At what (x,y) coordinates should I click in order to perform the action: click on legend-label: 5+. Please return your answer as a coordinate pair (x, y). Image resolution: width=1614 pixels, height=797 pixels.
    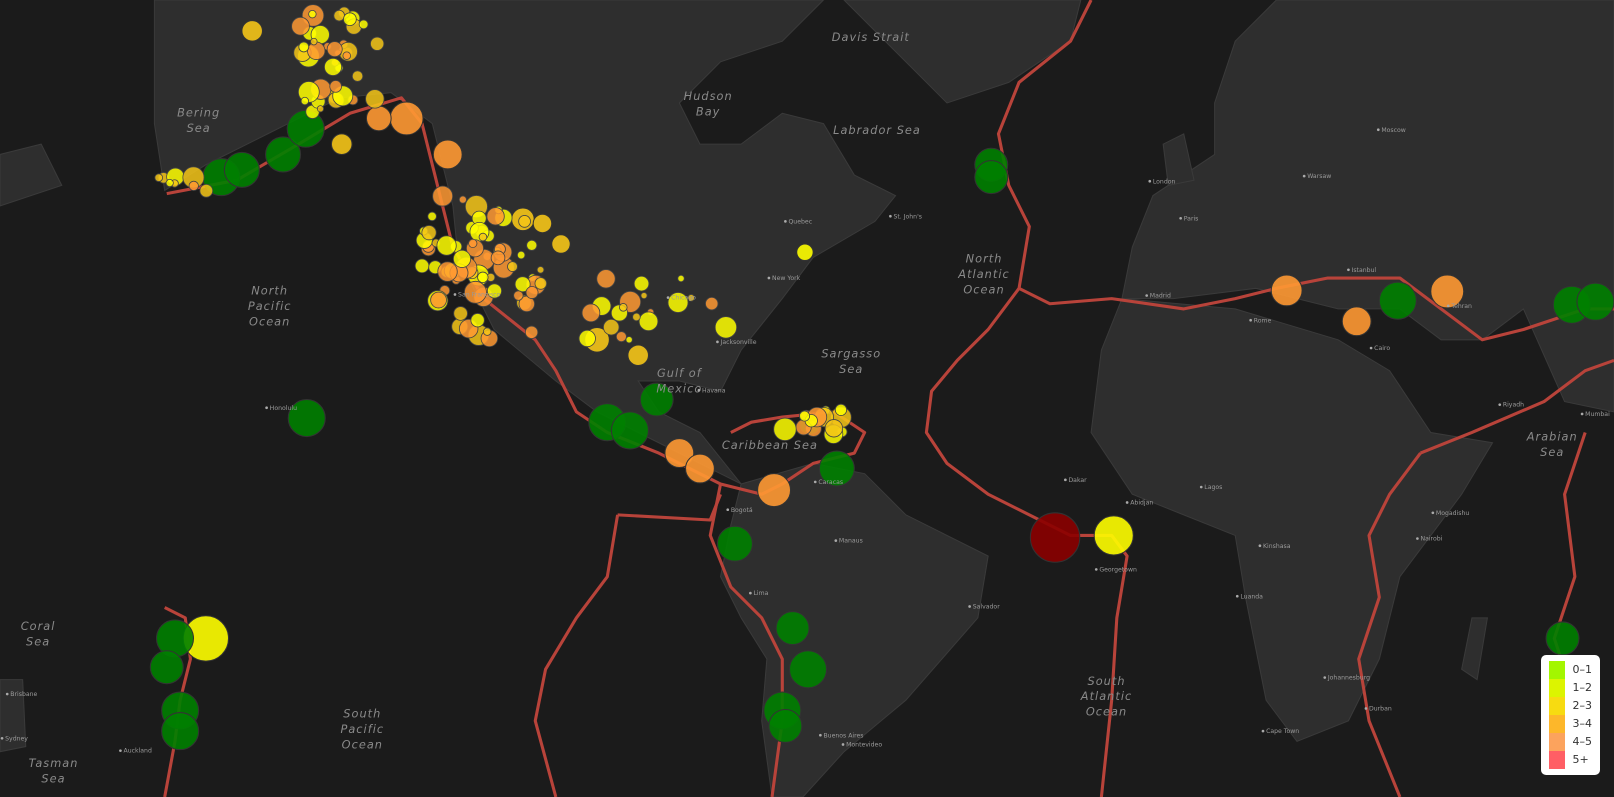
    Looking at the image, I should click on (1580, 759).